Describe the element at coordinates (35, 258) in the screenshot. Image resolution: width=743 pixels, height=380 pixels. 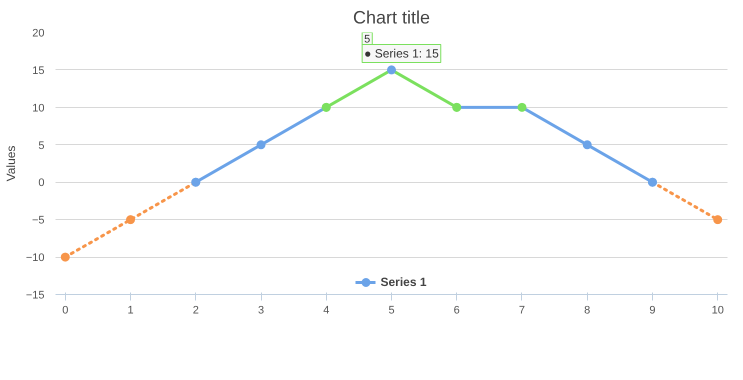
I see `y-tick-label: −10` at that location.